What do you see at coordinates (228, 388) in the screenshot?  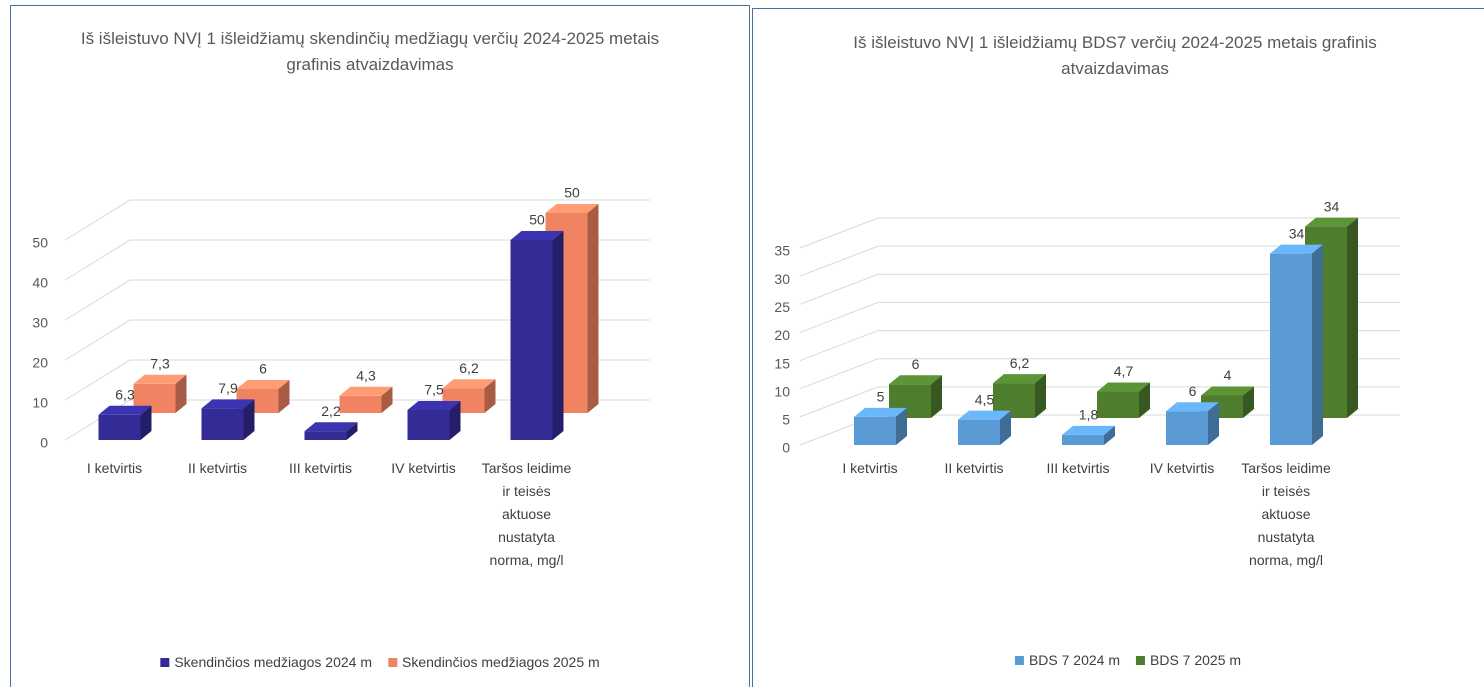 I see `data-label: 7,9` at bounding box center [228, 388].